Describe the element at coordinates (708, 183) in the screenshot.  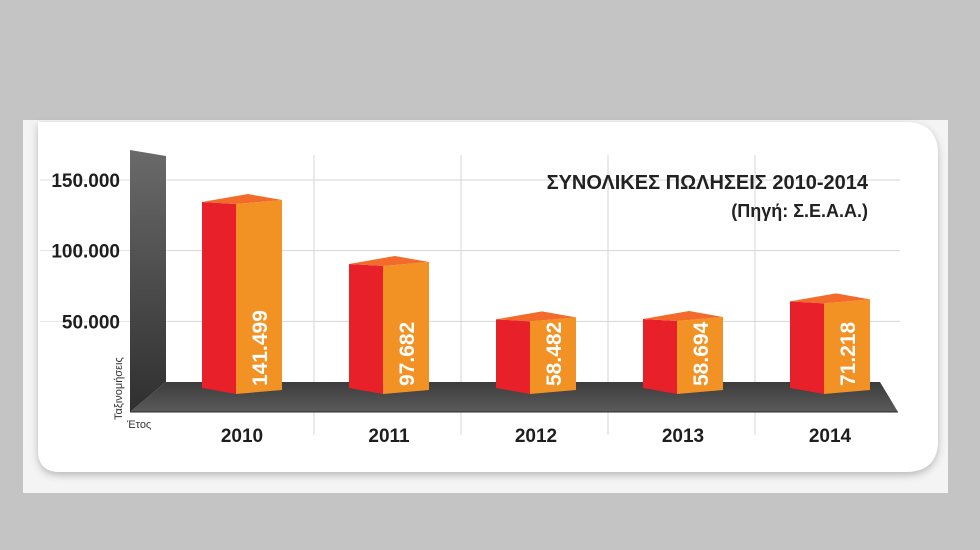
I see `chart-title: ΣΥΝΟΛΙΚΕΣ ΠΩΛΗΣΕΙΣ 2010-2014` at that location.